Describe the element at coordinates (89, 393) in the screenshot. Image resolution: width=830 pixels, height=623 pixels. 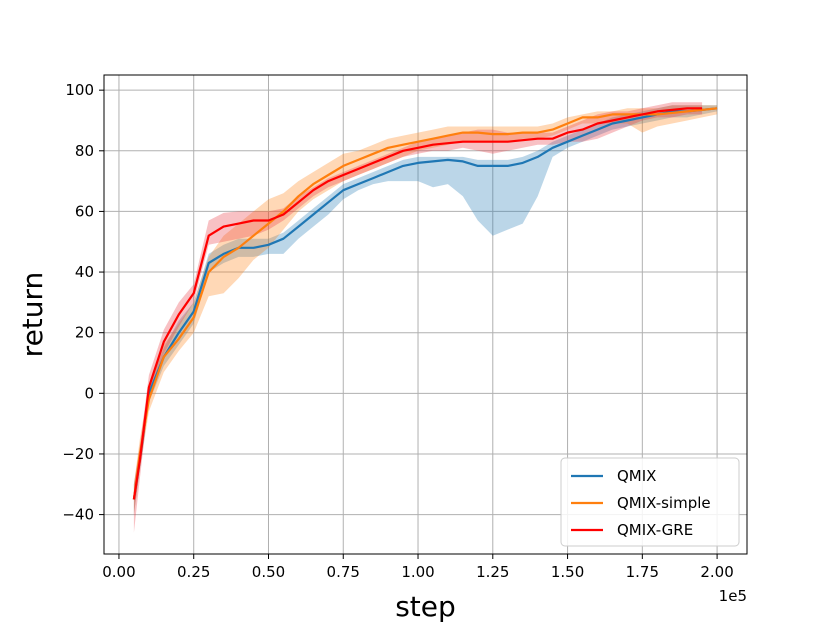
I see `y-tick-label: 0` at that location.